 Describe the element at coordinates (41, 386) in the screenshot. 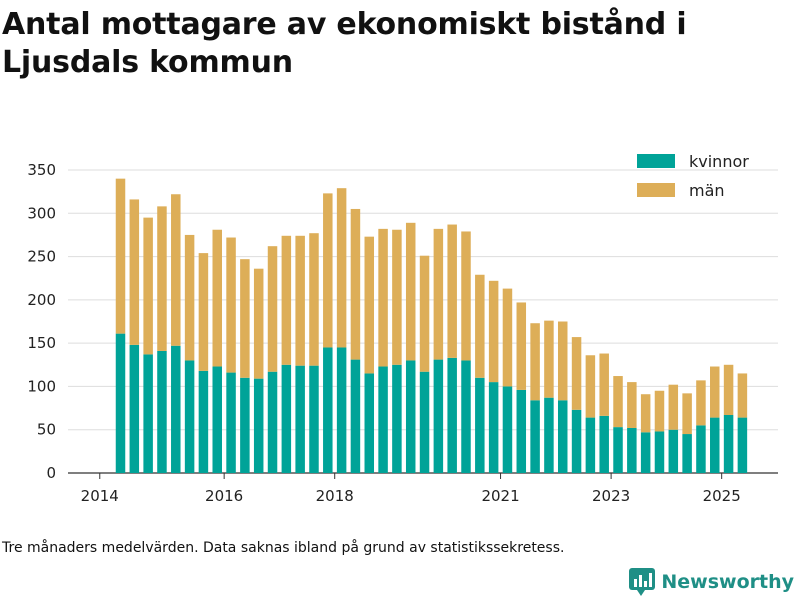

I see `y-tick-label: 100` at that location.